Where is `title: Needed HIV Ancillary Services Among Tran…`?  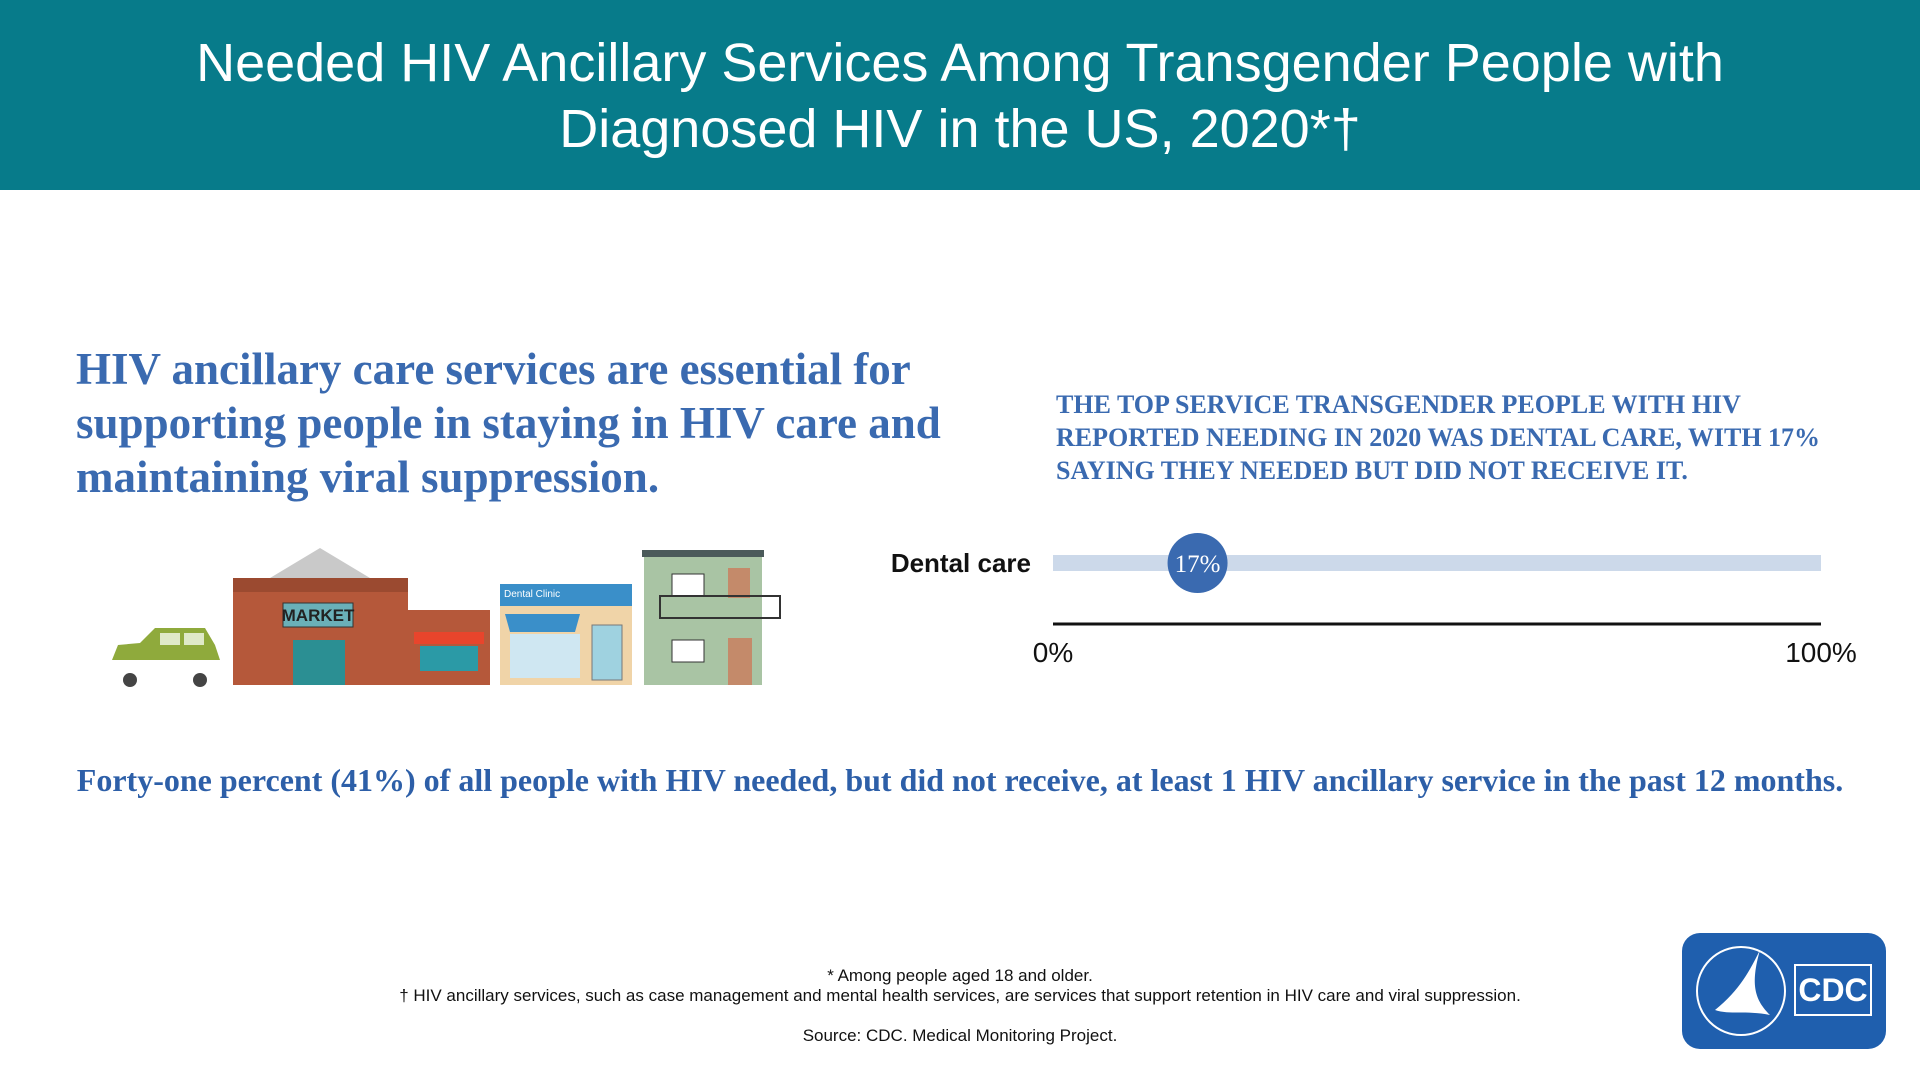
title: Needed HIV Ancillary Services Among Tran… is located at coordinates (960, 96).